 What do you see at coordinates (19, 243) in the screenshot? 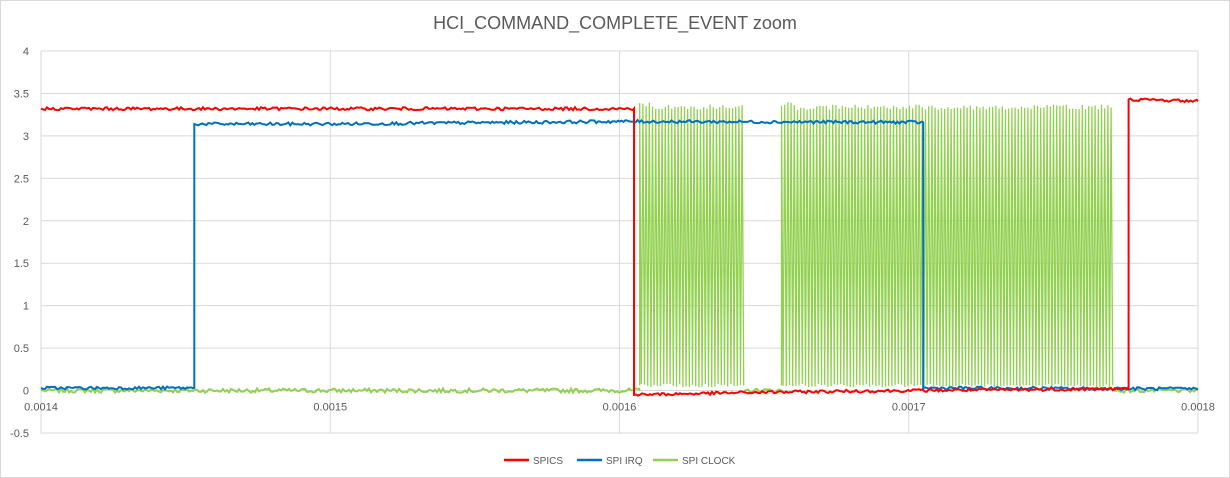
I see `y-axis-ticks: -0.5 0 0.5 1 1.5 2 2.5 3 3.5 4` at bounding box center [19, 243].